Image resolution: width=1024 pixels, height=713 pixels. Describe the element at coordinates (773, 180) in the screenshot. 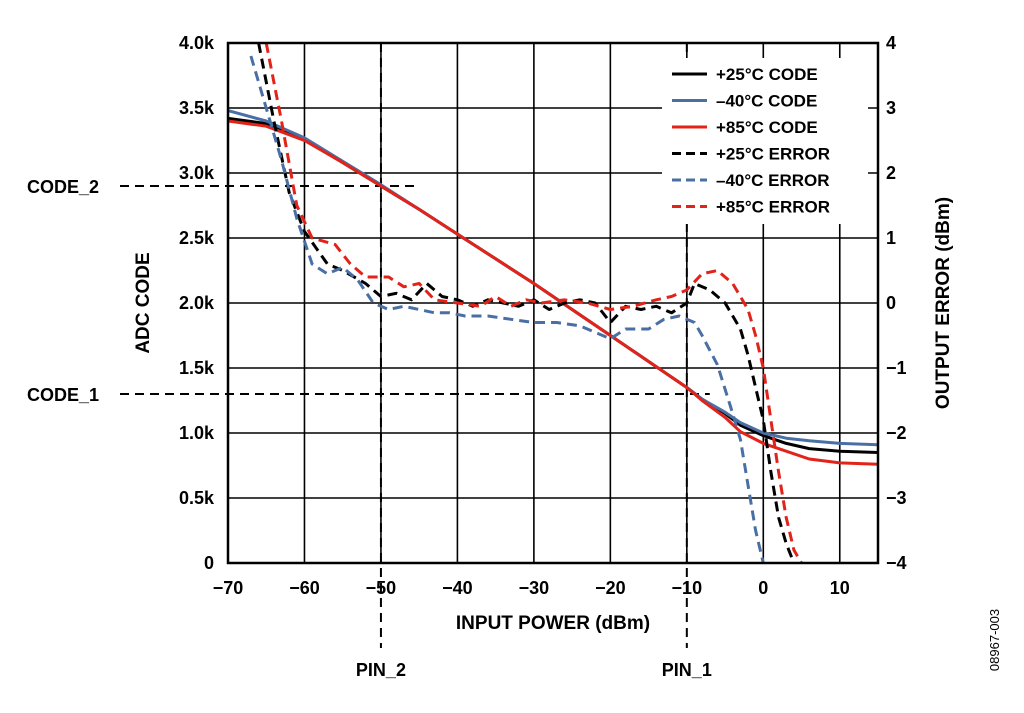

I see `legend-entry-4: –40°C ERROR` at that location.